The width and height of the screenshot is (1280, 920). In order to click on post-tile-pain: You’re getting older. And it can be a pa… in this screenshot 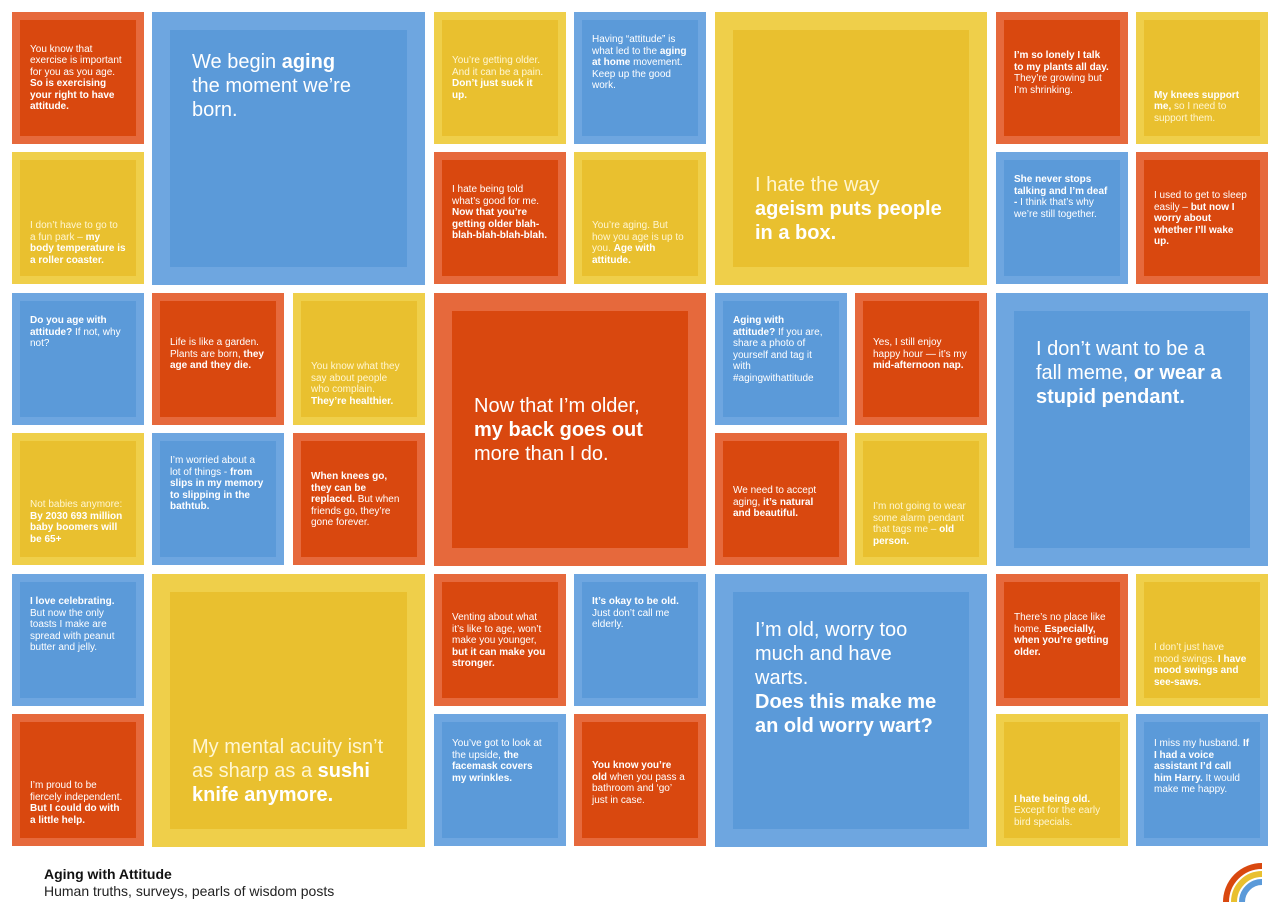, I will do `click(500, 78)`.